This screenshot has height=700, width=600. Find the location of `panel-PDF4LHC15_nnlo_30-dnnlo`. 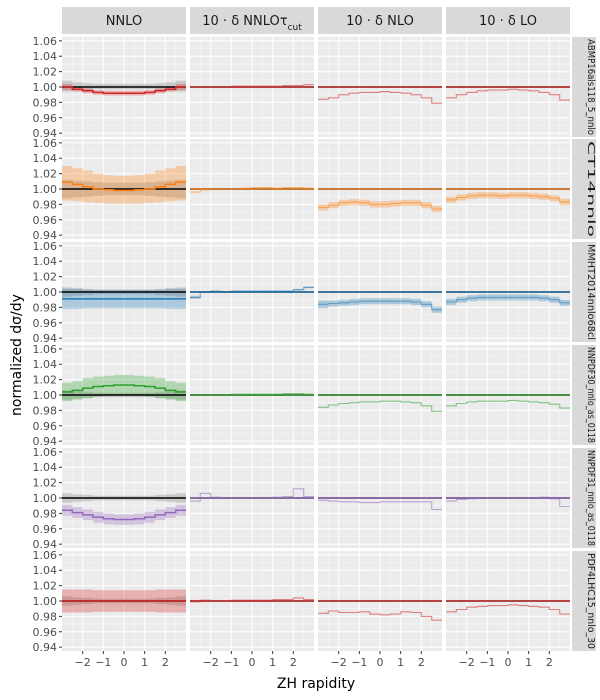

panel-PDF4LHC15_nnlo_30-dnnlo is located at coordinates (252, 601).